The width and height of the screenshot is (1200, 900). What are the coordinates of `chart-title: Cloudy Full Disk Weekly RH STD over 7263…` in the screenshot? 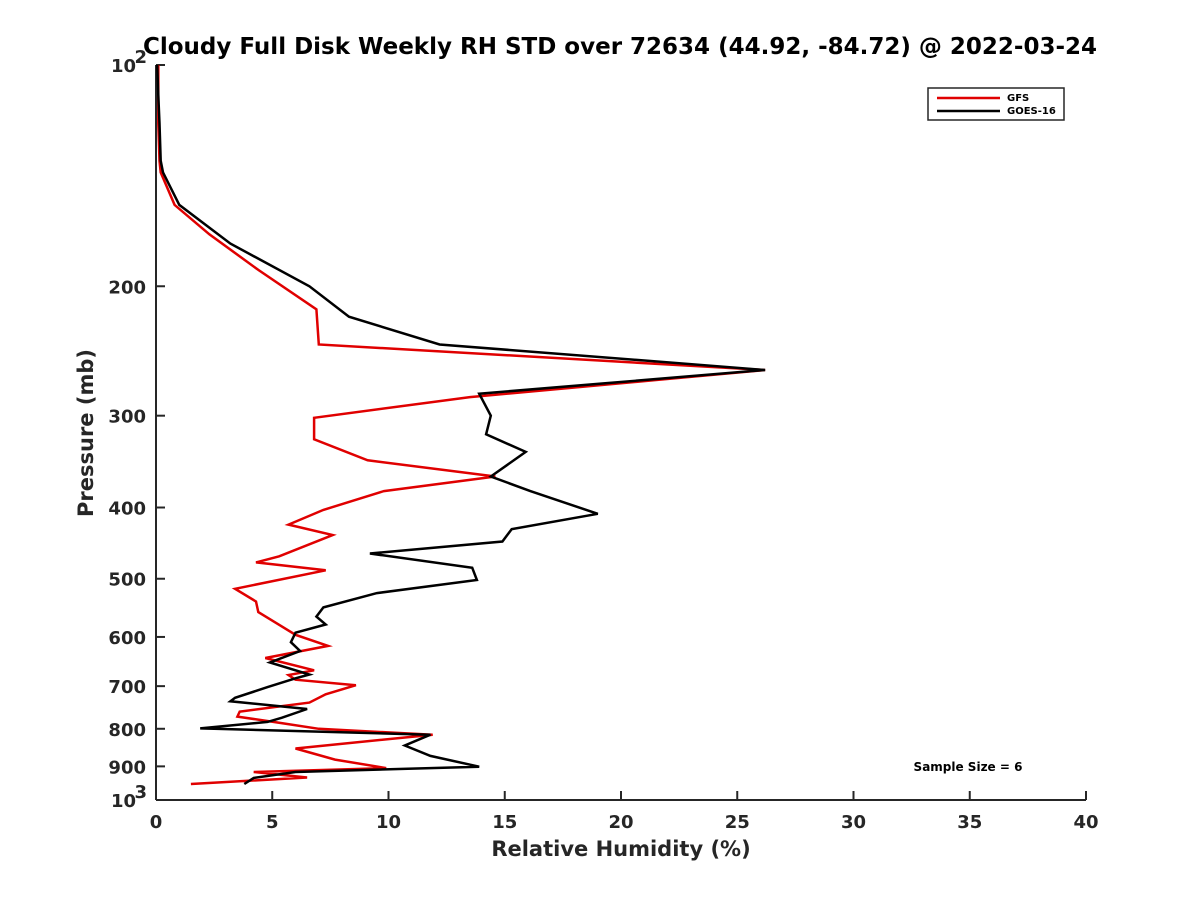 It's located at (620, 47).